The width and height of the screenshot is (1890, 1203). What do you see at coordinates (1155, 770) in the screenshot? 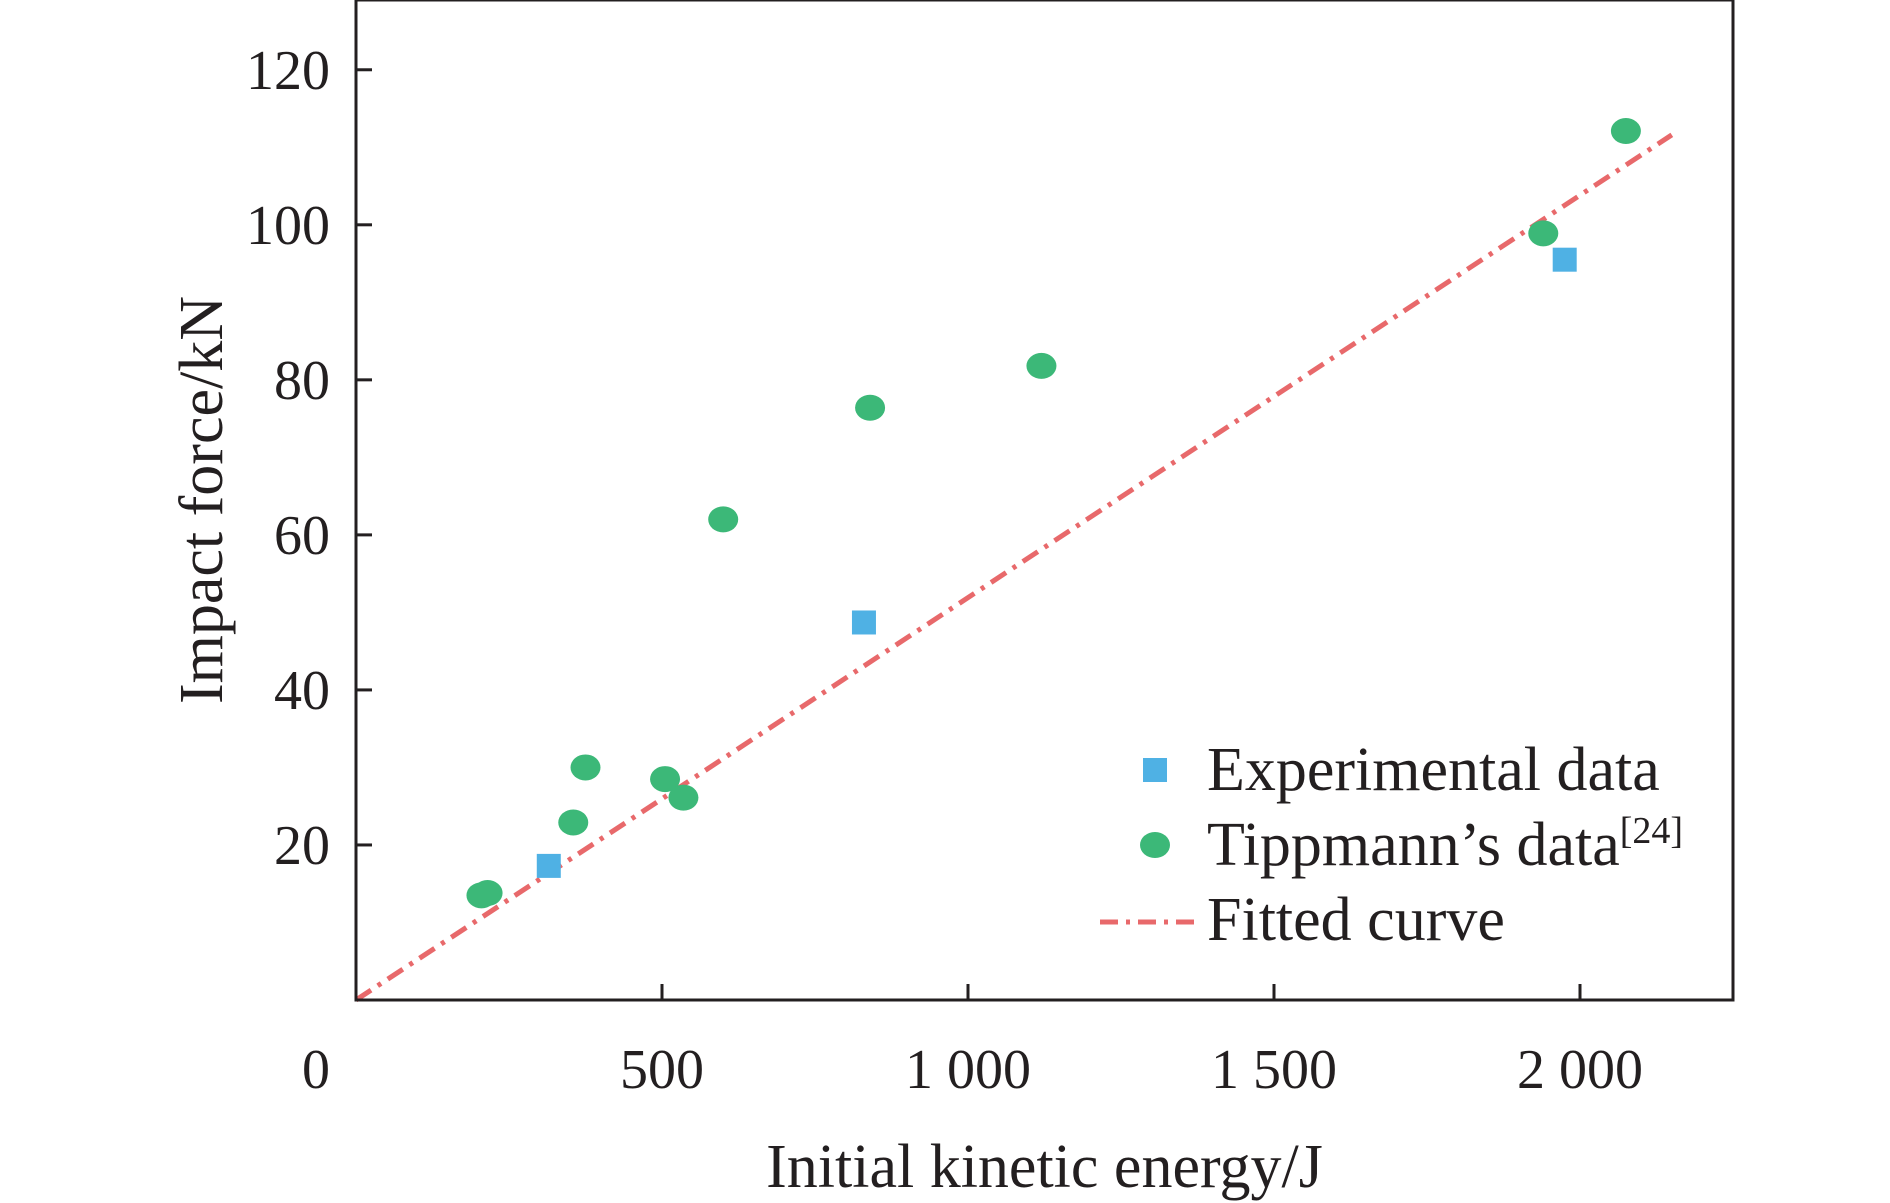
I see `legend-marker-experimental` at bounding box center [1155, 770].